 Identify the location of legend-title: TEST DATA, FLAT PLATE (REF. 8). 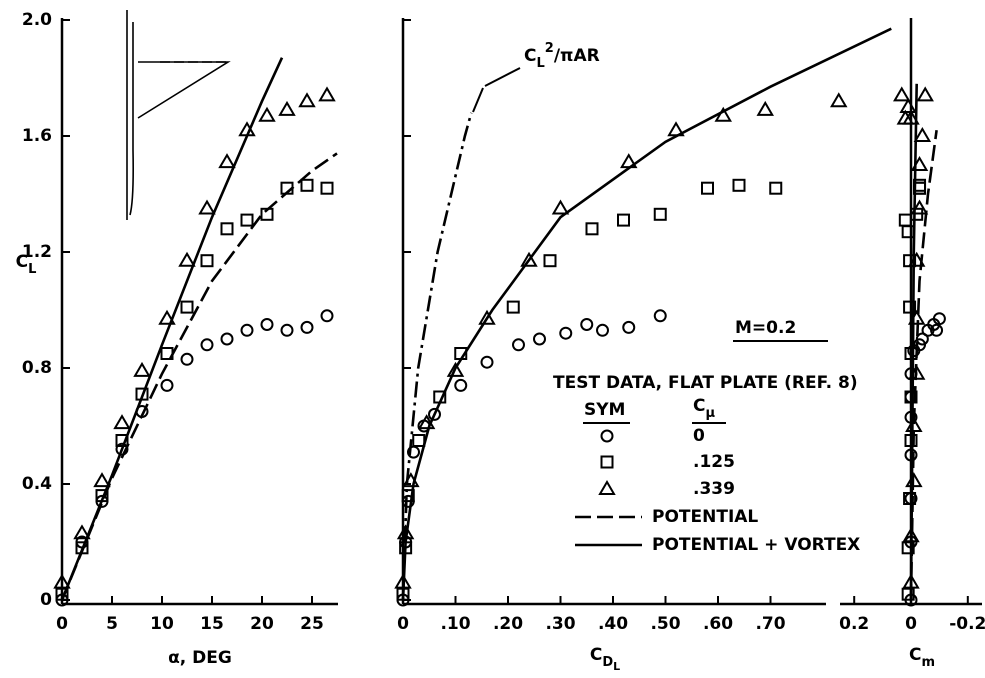
(705, 383).